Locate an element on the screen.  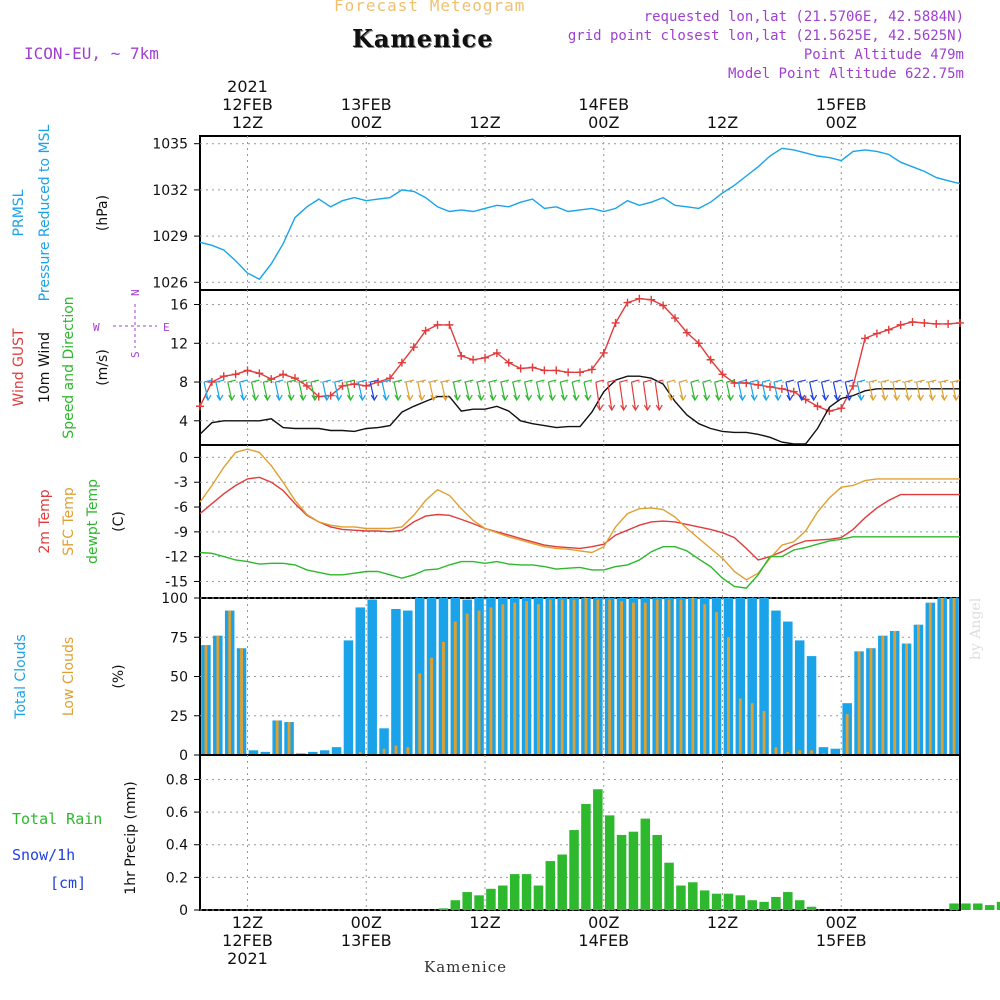
panel-frame-pressure is located at coordinates (580, 213).